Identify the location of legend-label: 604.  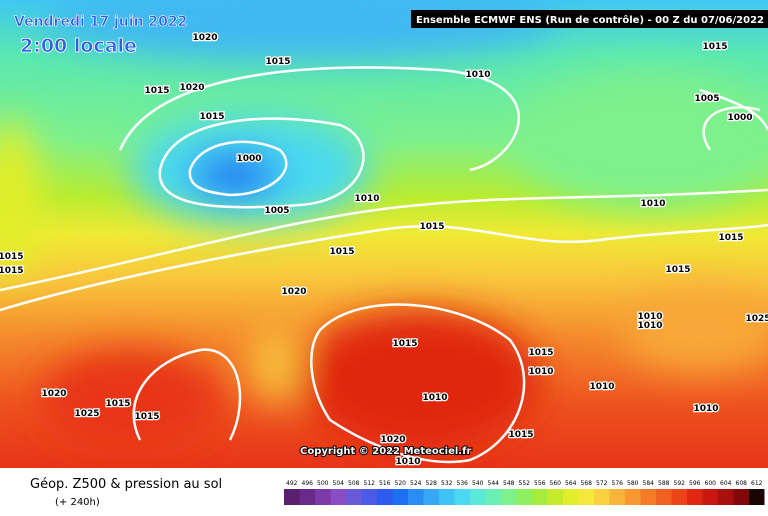
(726, 483).